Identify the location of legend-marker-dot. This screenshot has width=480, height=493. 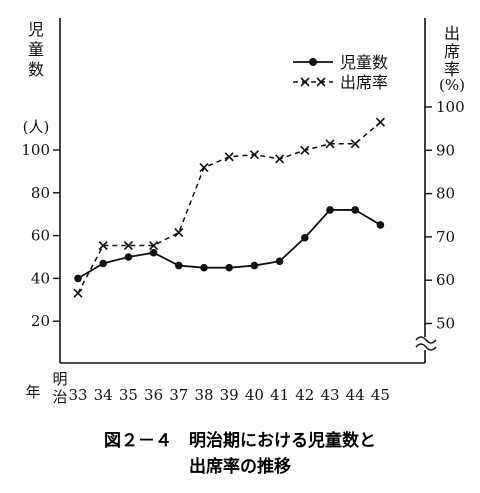
(313, 62).